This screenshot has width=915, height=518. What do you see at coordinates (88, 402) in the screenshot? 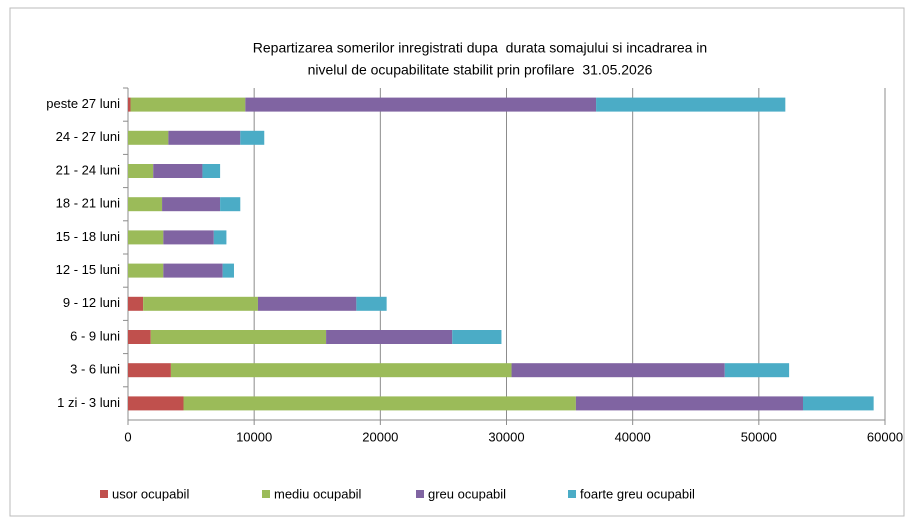
I see `y-tick-label: 1 zi - 3 luni` at bounding box center [88, 402].